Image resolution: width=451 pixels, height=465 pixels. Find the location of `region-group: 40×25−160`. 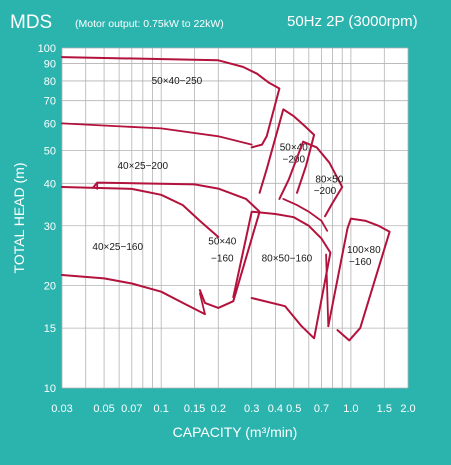

region-group: 40×25−160 is located at coordinates (133, 279).